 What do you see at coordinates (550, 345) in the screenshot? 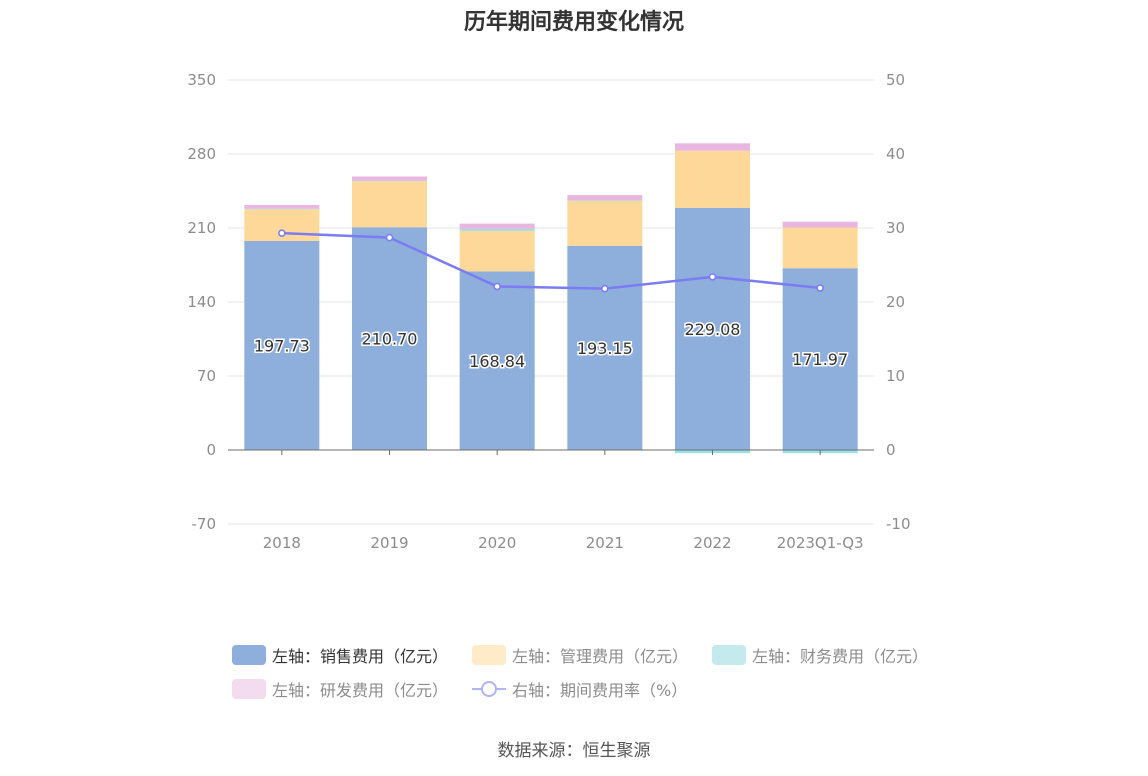
I see `bar-labels: 197.73 210.70 168.84 193.15 229.08 171.97` at bounding box center [550, 345].